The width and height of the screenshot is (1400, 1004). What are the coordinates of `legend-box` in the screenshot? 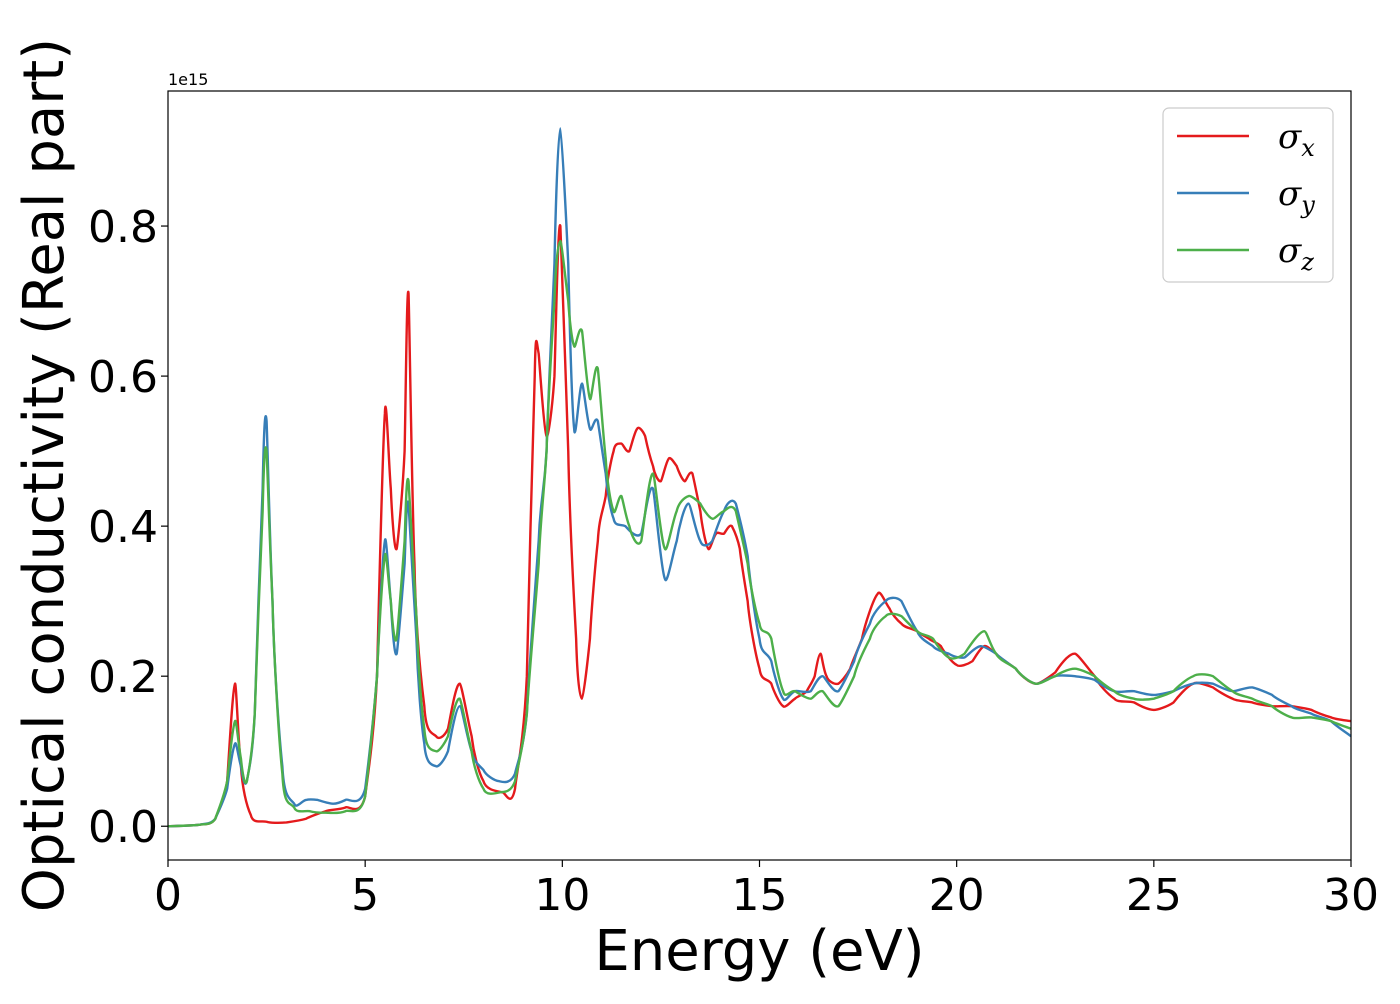 It's located at (1248, 195).